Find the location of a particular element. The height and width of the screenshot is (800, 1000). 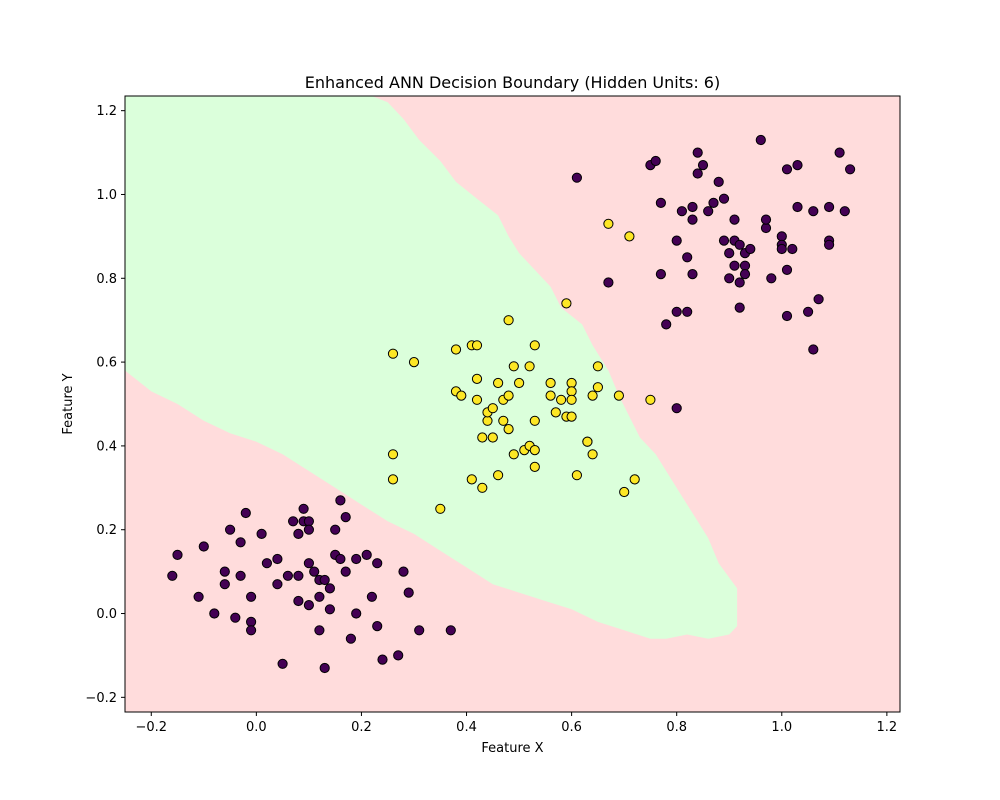

y-tick-label: 0.4 is located at coordinates (106, 446).